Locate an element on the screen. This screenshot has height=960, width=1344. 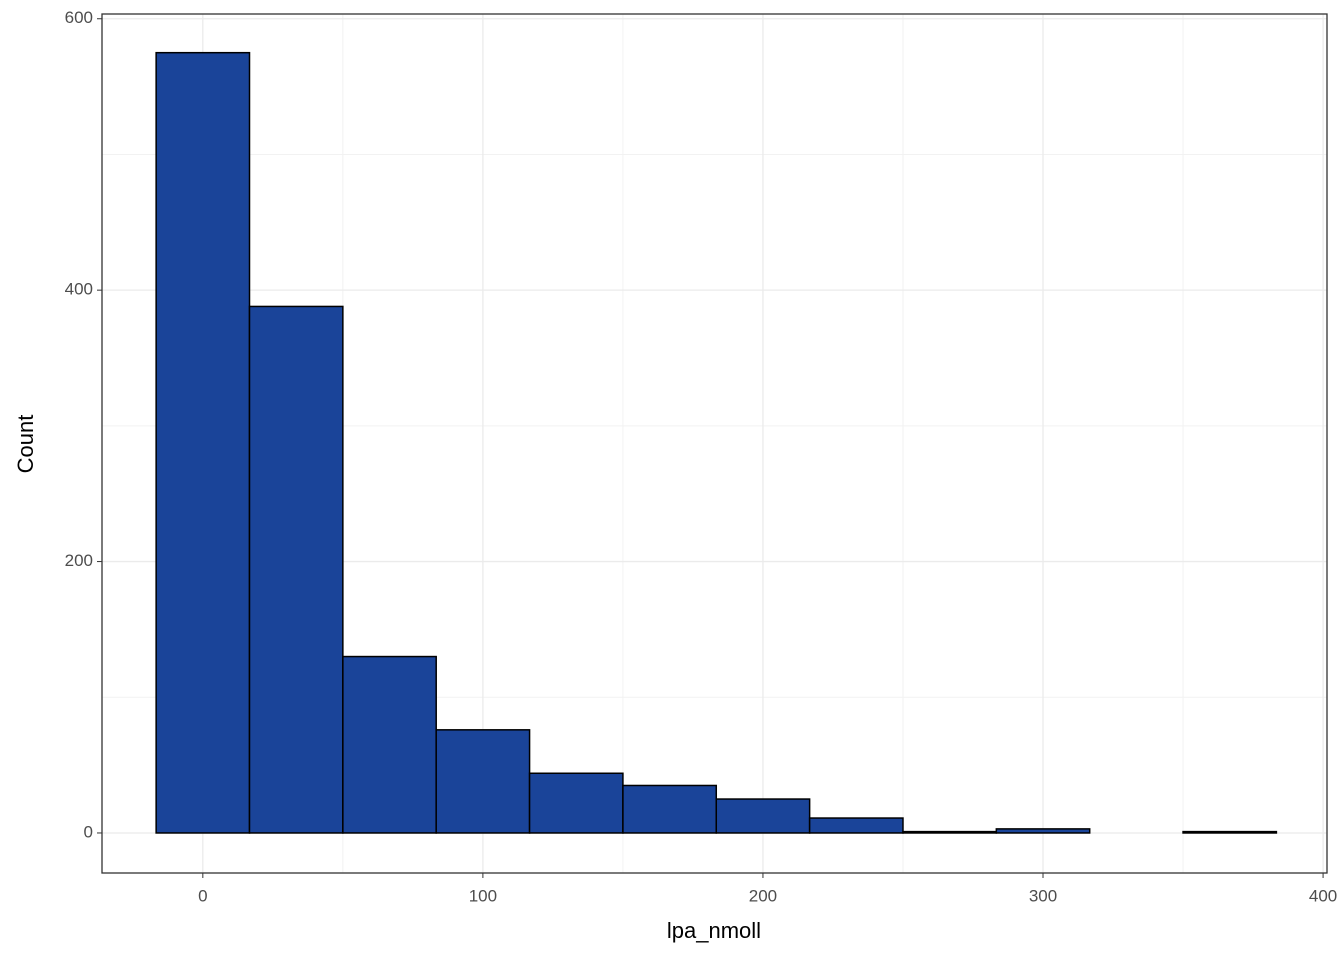
y-tick-label: 600 is located at coordinates (79, 17).